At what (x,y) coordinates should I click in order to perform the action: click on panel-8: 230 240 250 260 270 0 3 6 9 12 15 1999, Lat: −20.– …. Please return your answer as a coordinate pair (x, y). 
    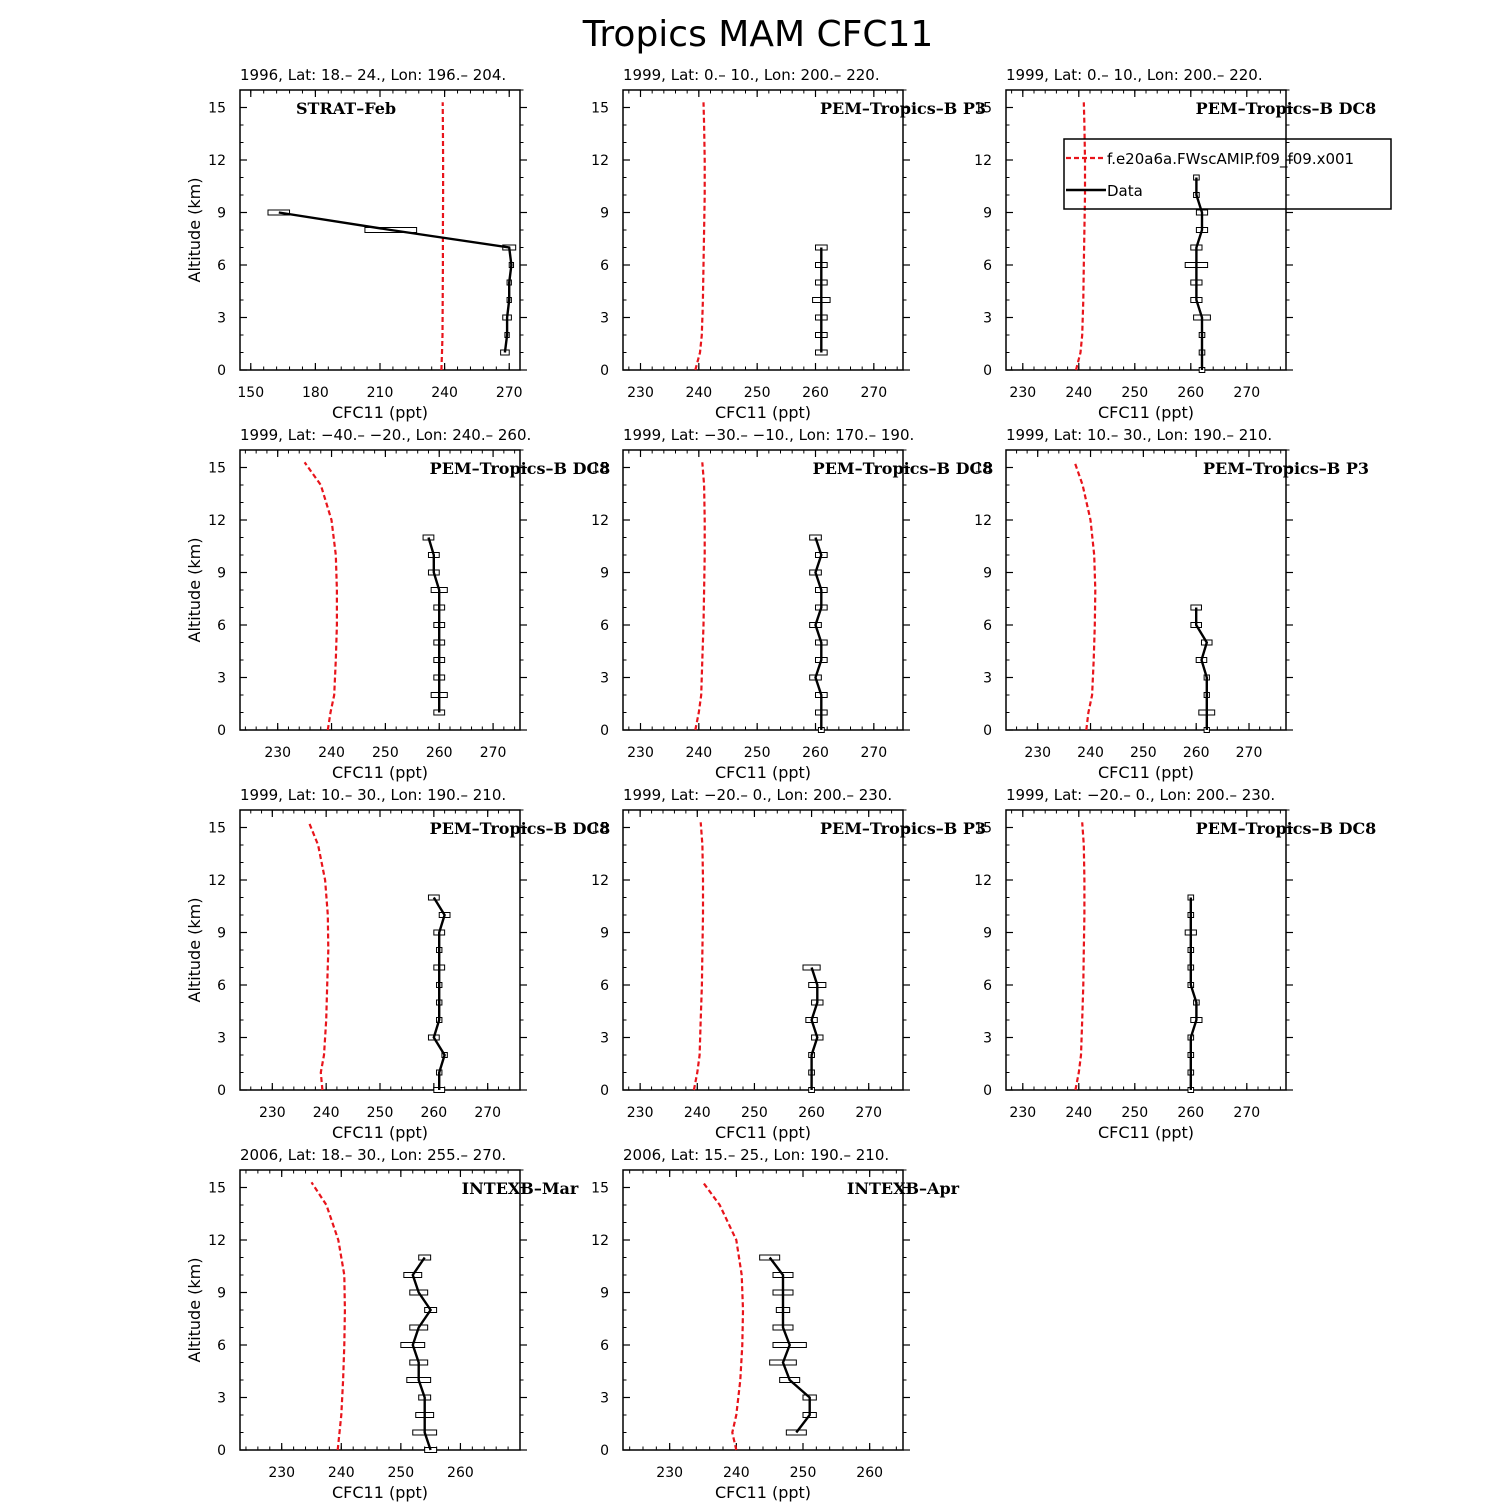
    Looking at the image, I should click on (788, 964).